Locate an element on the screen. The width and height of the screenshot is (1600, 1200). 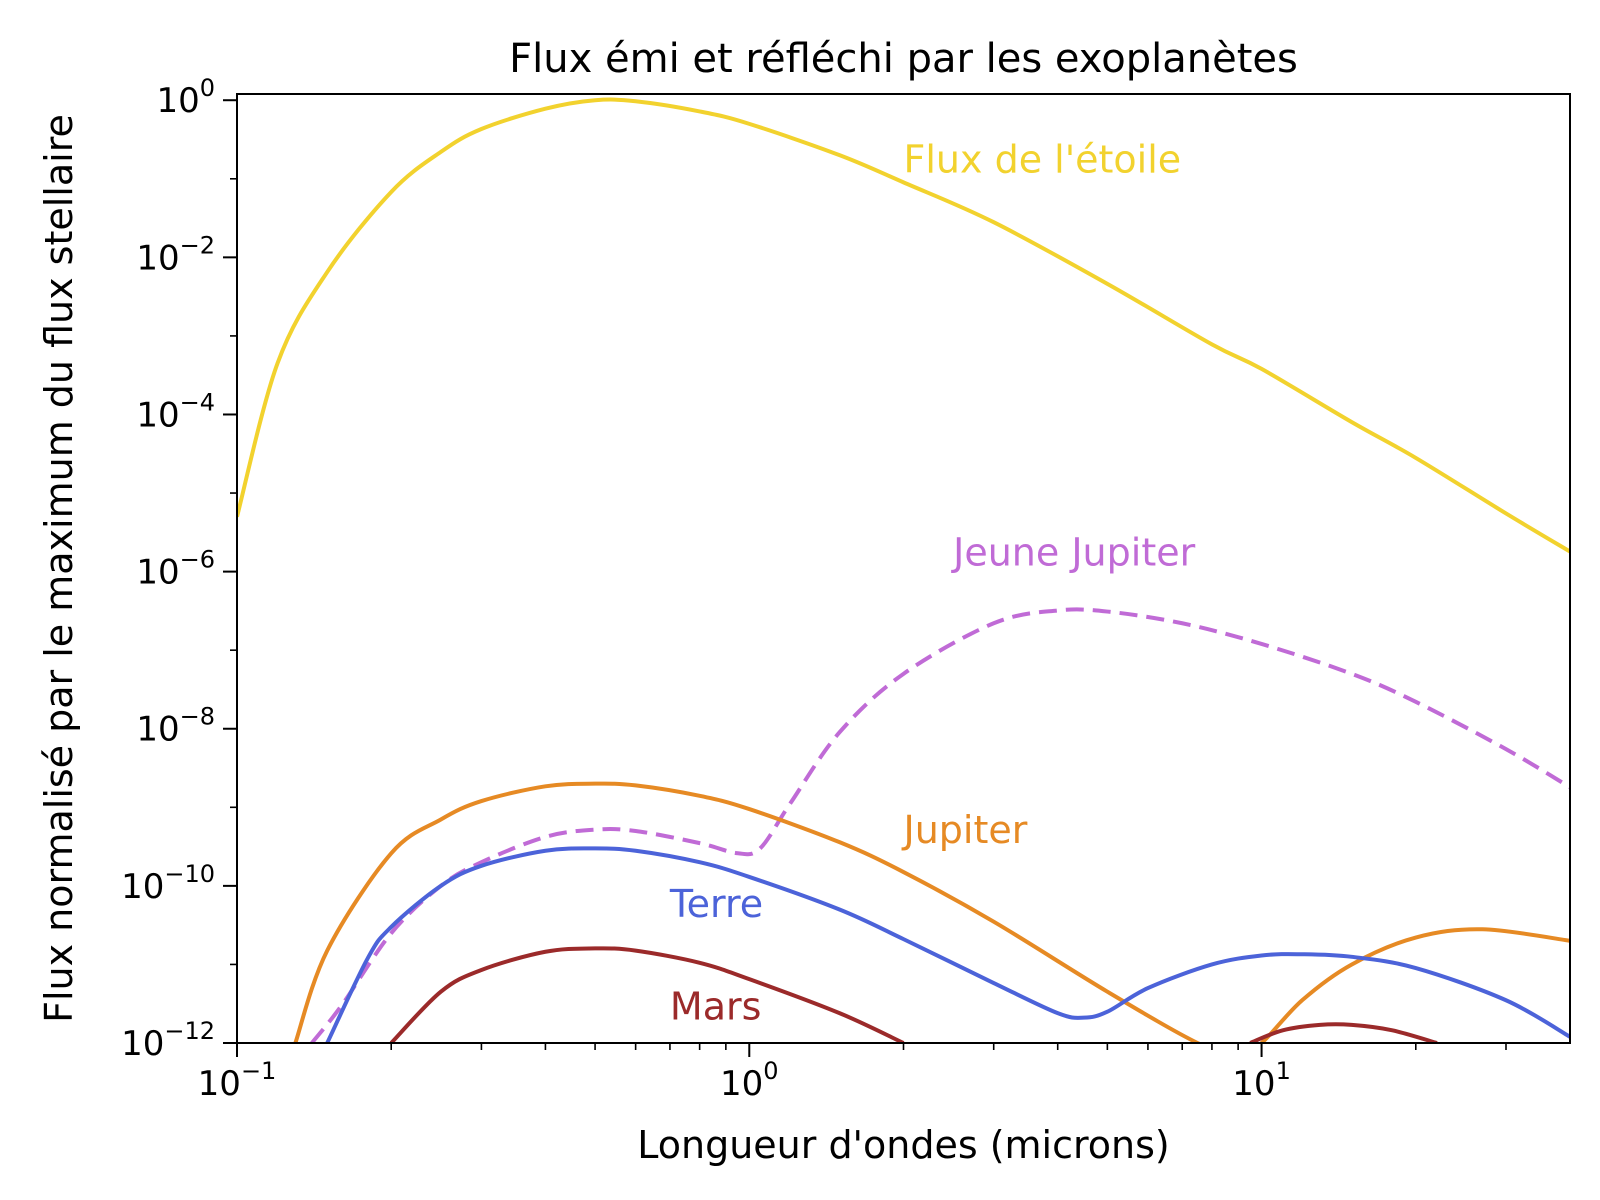
x-tick-exponent: −1 is located at coordinates (258, 1071).